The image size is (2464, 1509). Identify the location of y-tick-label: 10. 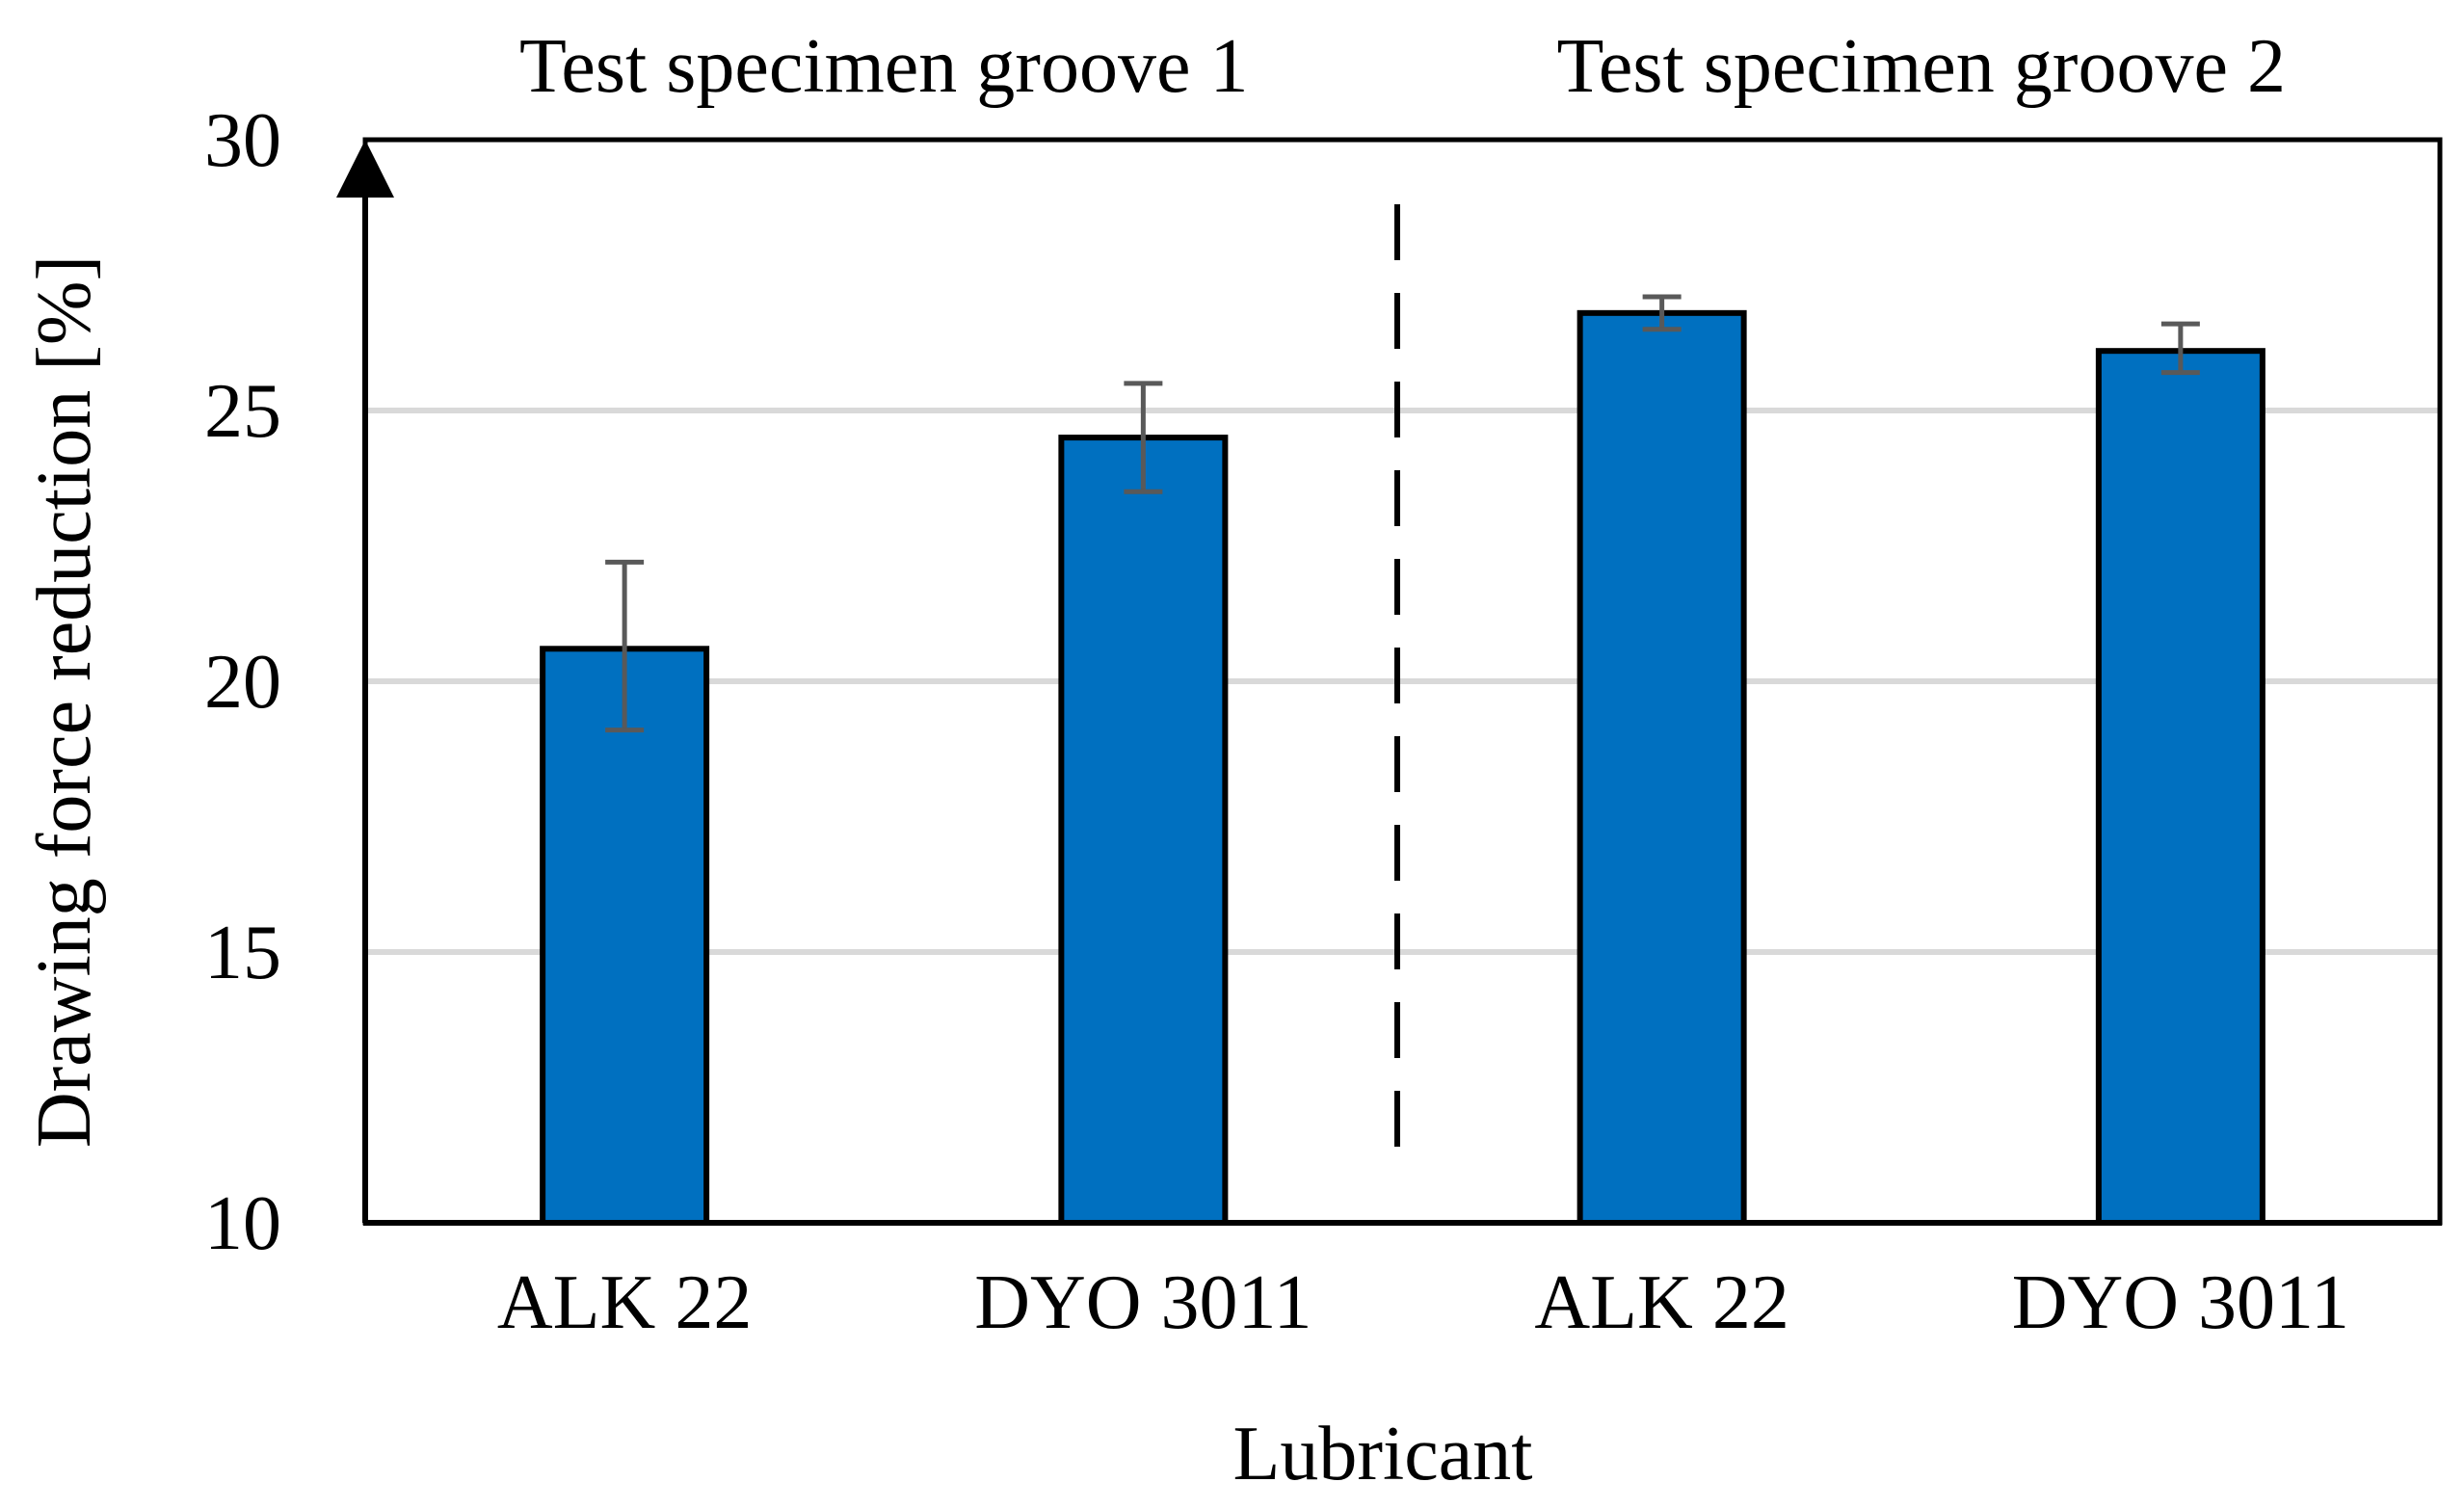
(242, 1223).